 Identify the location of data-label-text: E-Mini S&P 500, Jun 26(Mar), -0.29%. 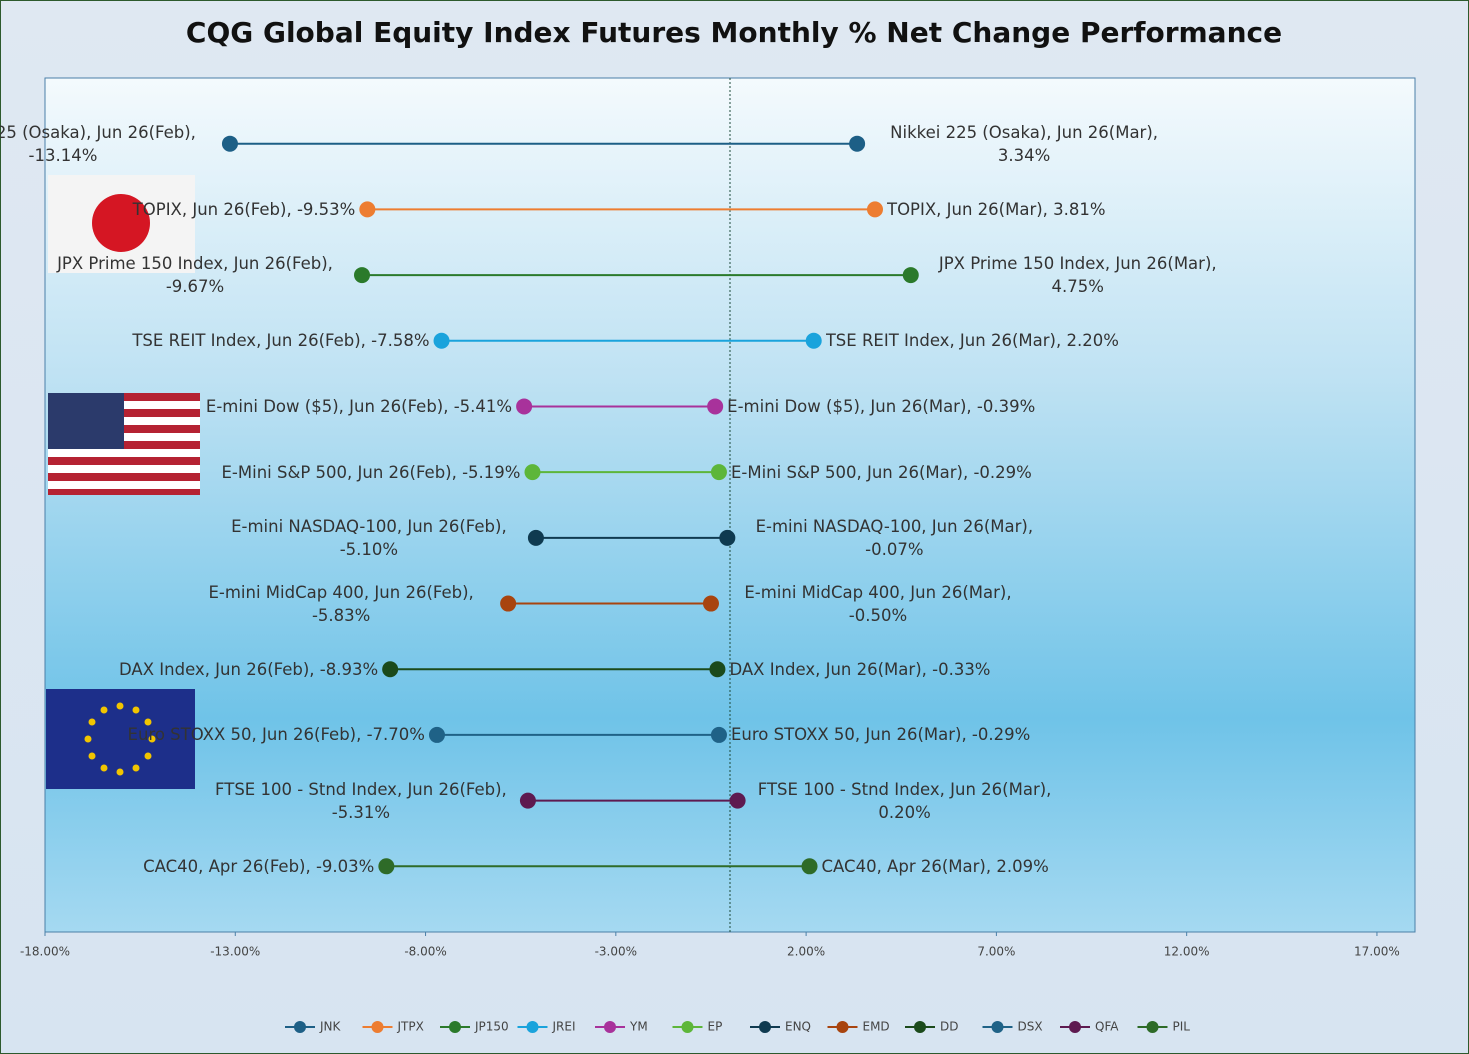
(881, 472).